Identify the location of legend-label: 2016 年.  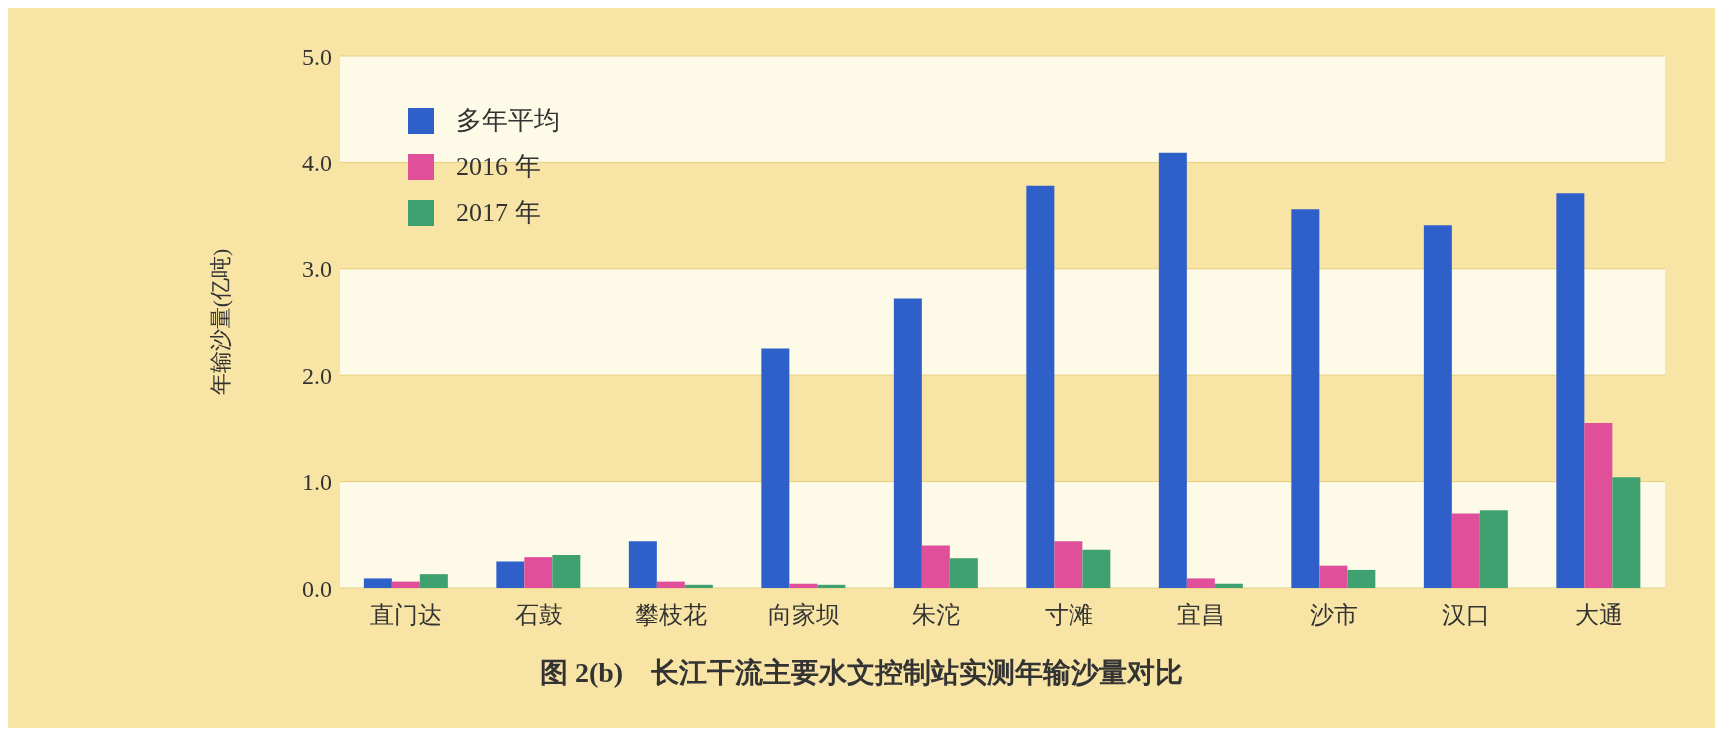
(498, 167).